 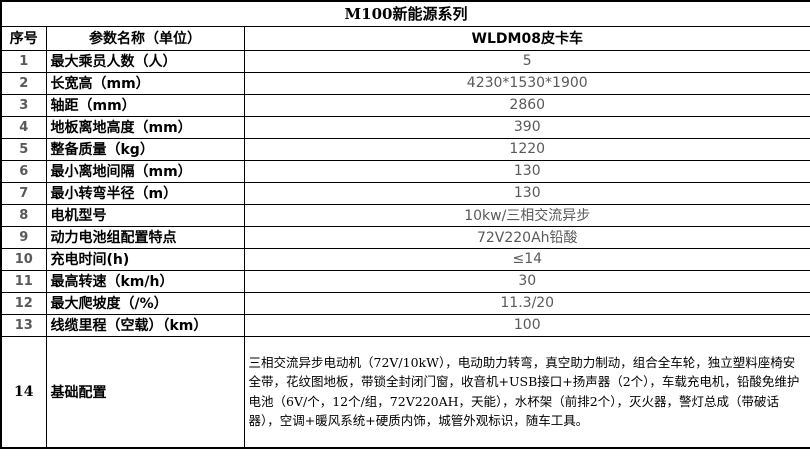 I want to click on column-header-model: WLDM08皮卡车, so click(x=526, y=38).